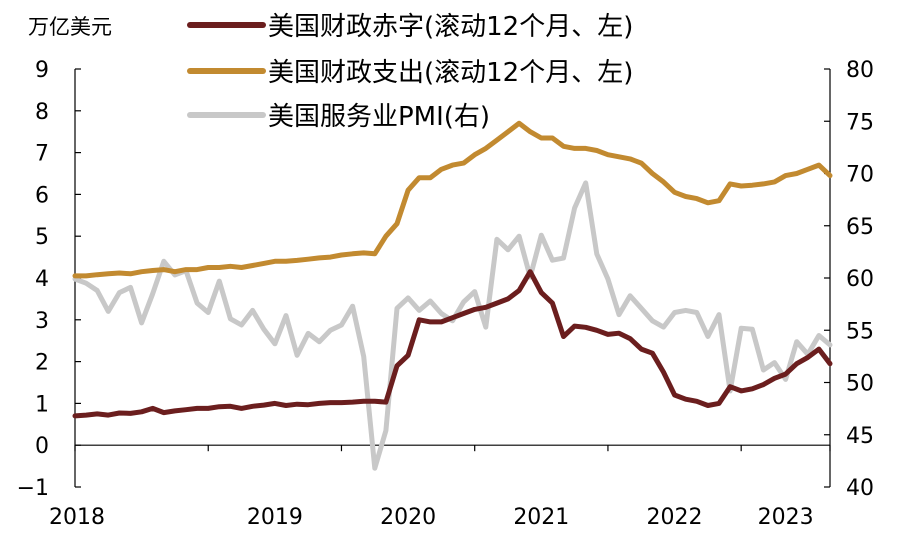 The height and width of the screenshot is (541, 924). What do you see at coordinates (42, 112) in the screenshot?
I see `left-axis-tick-label: 8` at bounding box center [42, 112].